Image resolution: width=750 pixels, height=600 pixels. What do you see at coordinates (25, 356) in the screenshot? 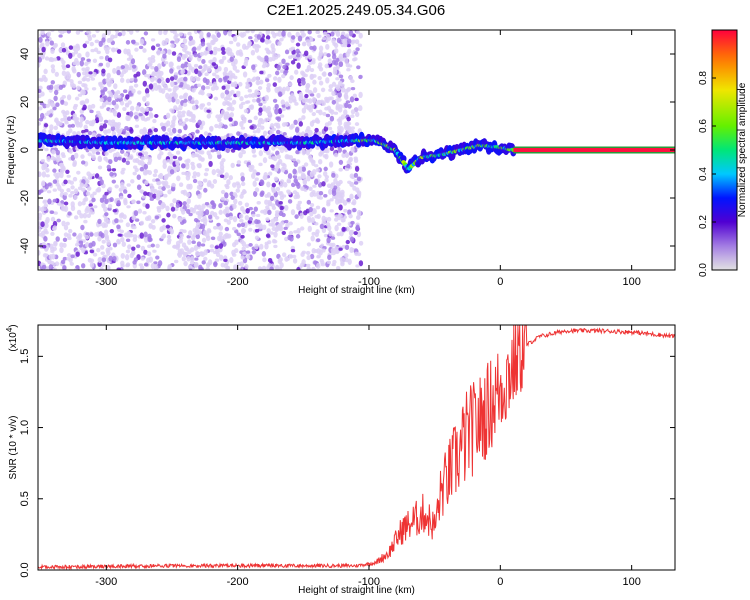
I see `y-tick-label: 1.5` at bounding box center [25, 356].